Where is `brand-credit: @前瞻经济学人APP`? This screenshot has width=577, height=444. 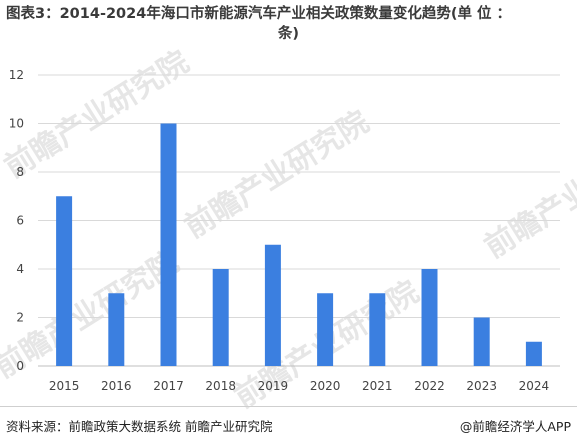
brand-credit: @前瞻经济学人APP is located at coordinates (515, 426).